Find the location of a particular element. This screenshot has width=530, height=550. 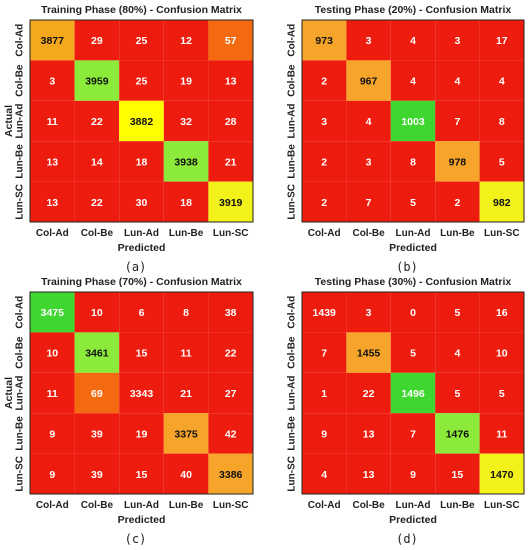

cell-value-label: 3475 is located at coordinates (53, 313).